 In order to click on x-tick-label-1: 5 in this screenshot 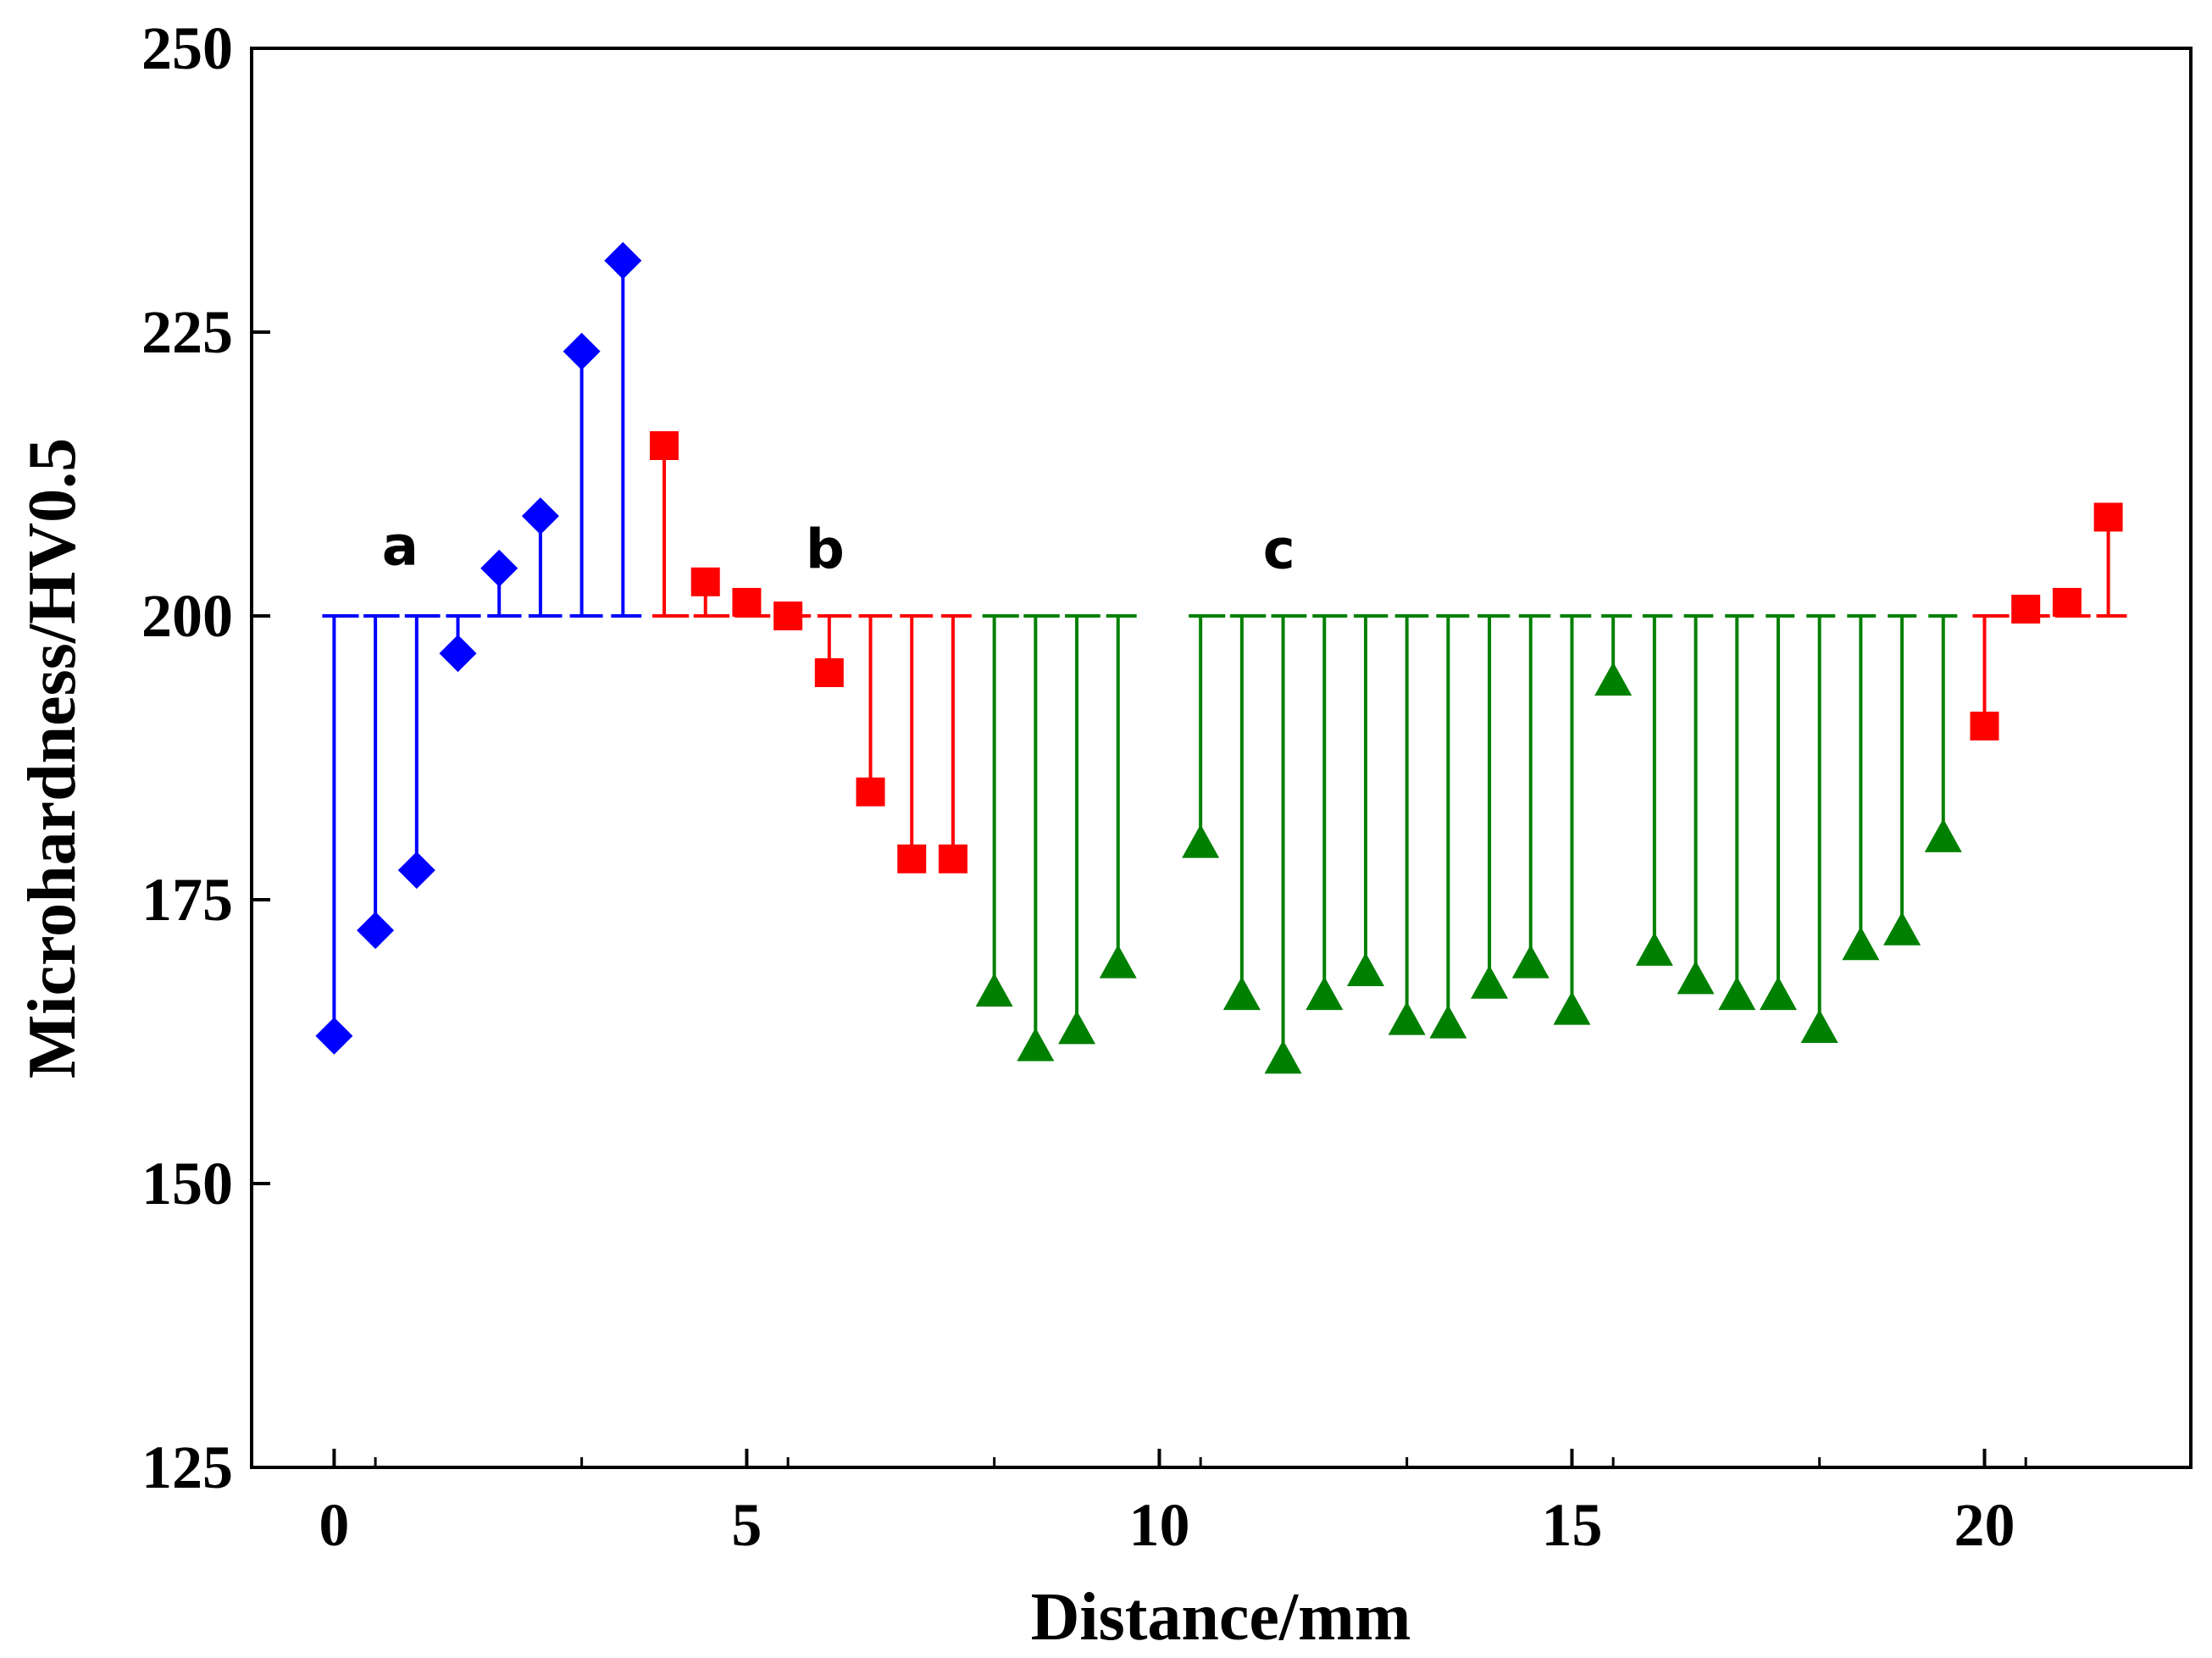, I will do `click(747, 1525)`.